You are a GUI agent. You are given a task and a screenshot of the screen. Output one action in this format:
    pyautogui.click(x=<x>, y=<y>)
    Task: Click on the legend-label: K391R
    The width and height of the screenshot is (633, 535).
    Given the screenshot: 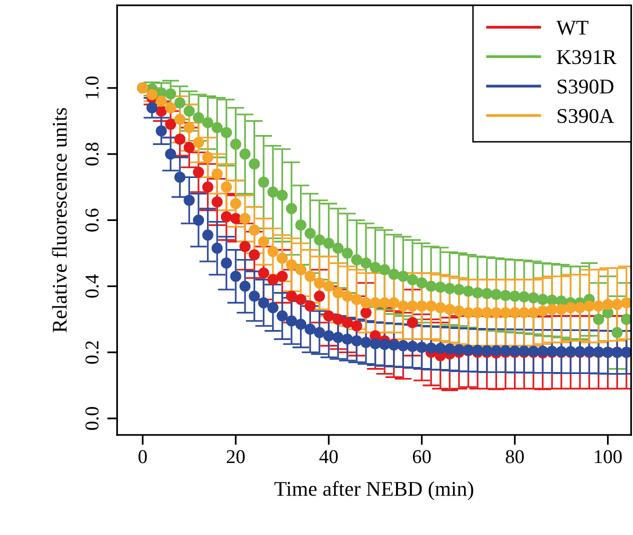 What is the action you would take?
    pyautogui.click(x=586, y=57)
    